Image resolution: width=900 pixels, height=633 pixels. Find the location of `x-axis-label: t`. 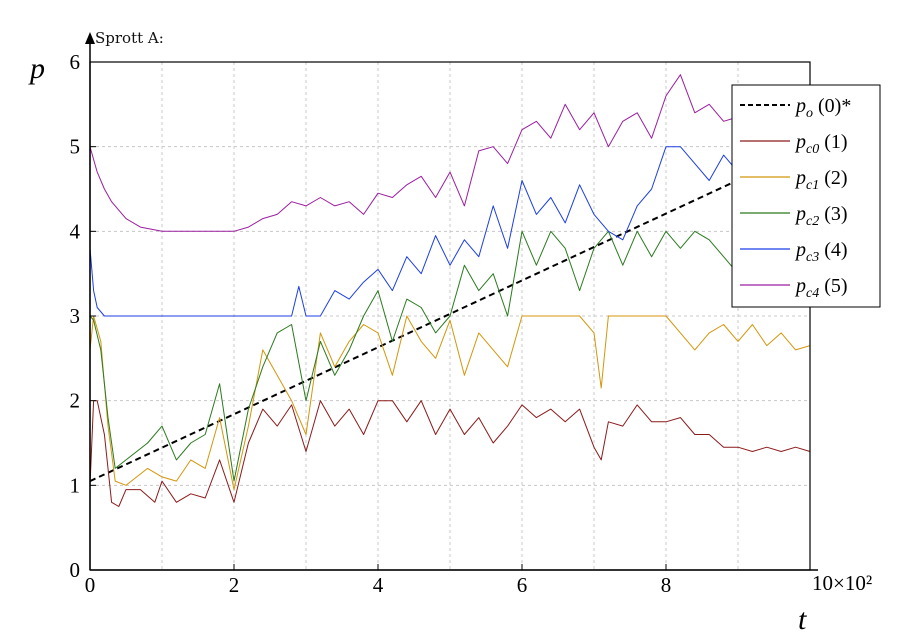

x-axis-label: t is located at coordinates (802, 618).